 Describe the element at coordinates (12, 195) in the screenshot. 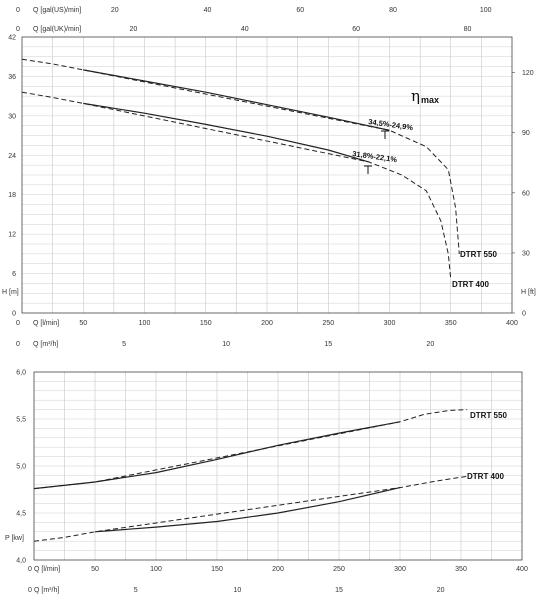

I see `head-ytick: 18` at that location.